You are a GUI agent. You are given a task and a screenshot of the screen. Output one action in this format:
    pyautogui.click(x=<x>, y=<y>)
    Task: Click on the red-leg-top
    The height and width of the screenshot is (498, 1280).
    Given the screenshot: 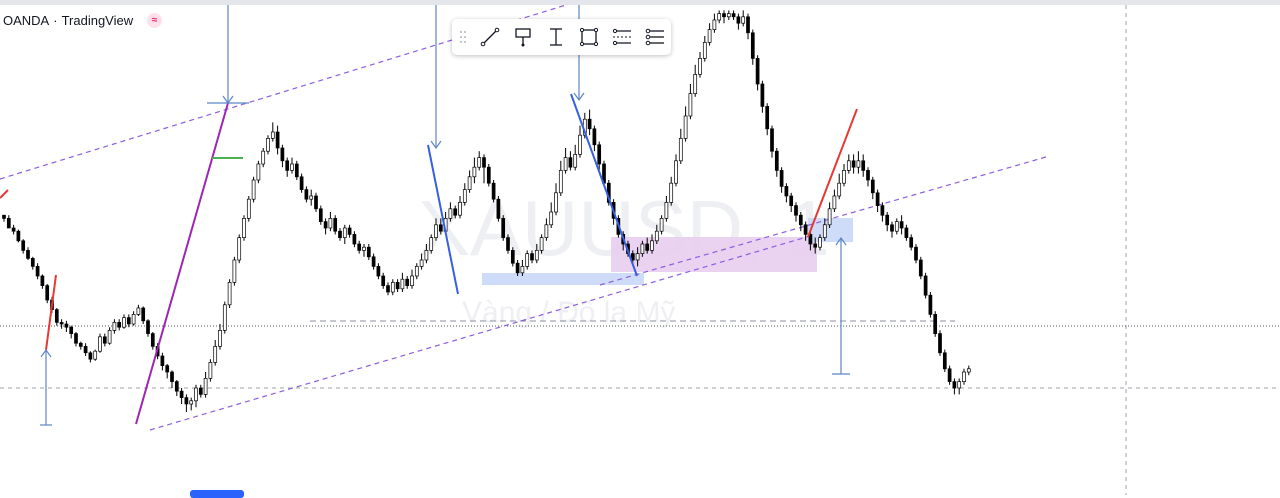 What is the action you would take?
    pyautogui.click(x=4, y=194)
    